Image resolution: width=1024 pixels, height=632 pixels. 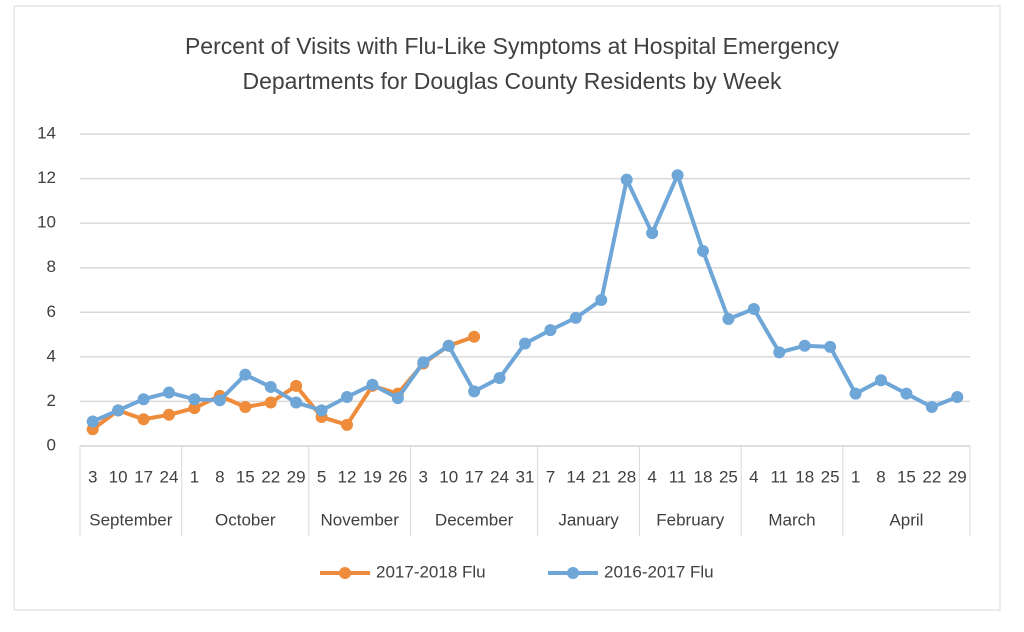 What do you see at coordinates (690, 519) in the screenshot?
I see `month-label: February` at bounding box center [690, 519].